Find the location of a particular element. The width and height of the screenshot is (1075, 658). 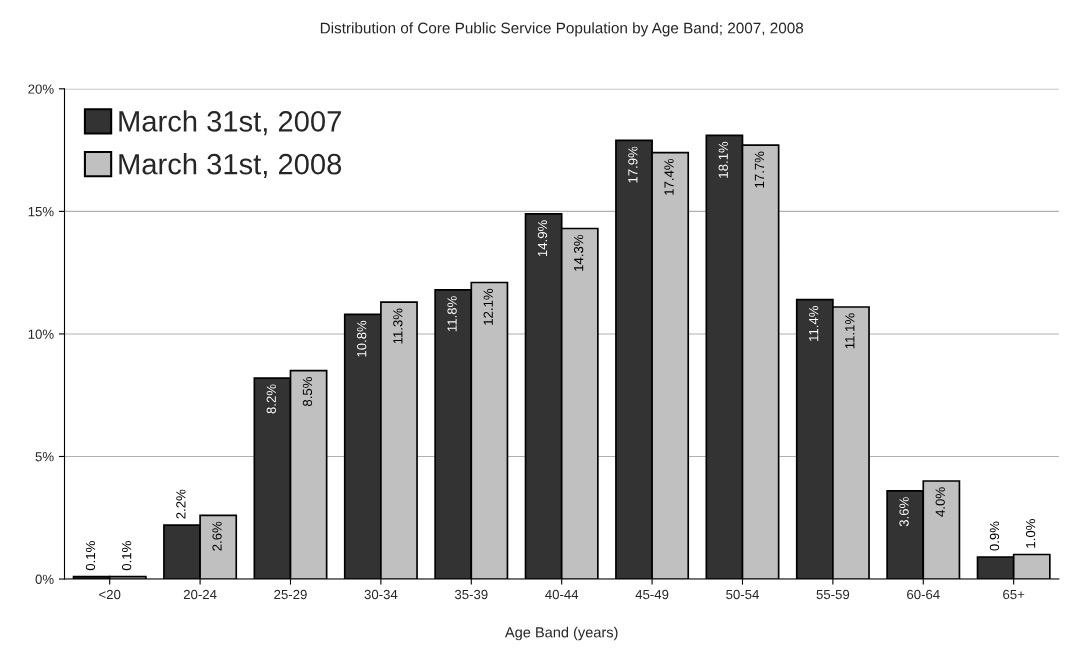

data-label: 17.4% is located at coordinates (669, 176).